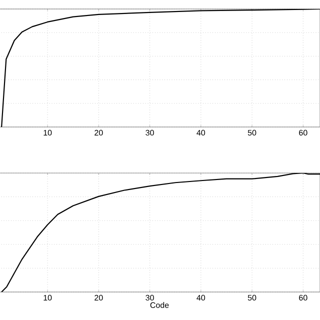 The image size is (320, 320). I want to click on x-axis-title: Code, so click(159, 305).